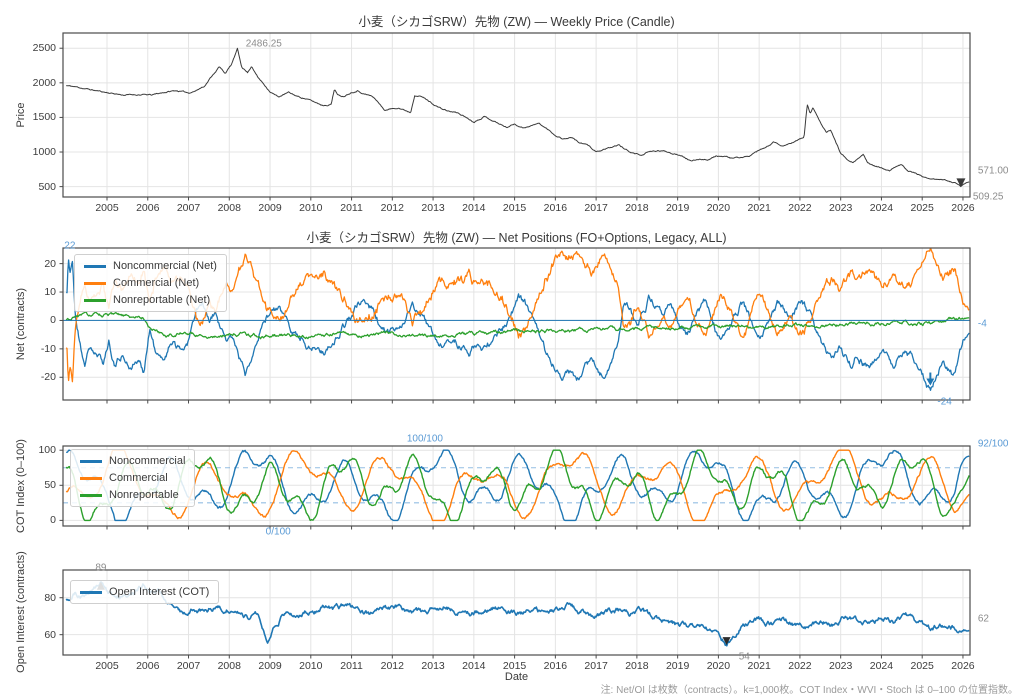 This screenshot has width=1024, height=699. What do you see at coordinates (50, 597) in the screenshot?
I see `y-tick-label: 80` at bounding box center [50, 597].